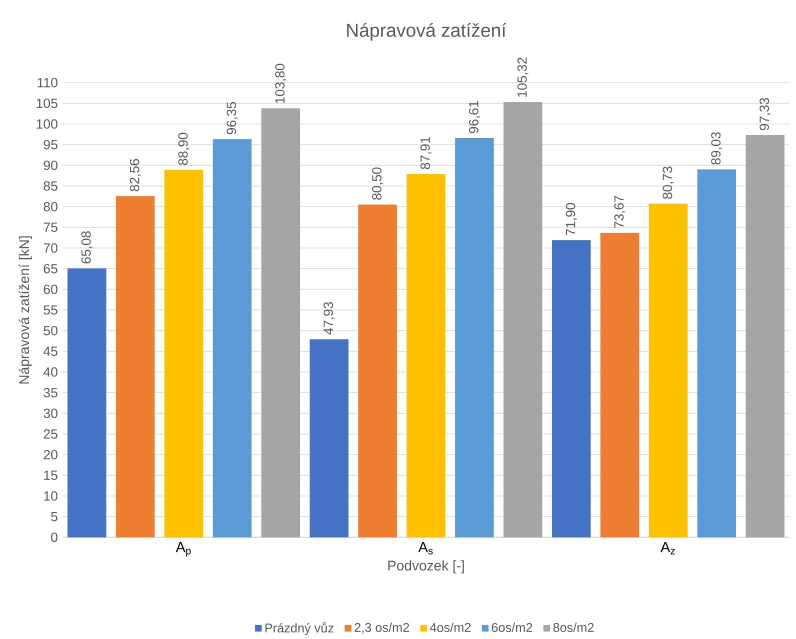  Describe the element at coordinates (86, 247) in the screenshot. I see `data-label: 65,08` at that location.